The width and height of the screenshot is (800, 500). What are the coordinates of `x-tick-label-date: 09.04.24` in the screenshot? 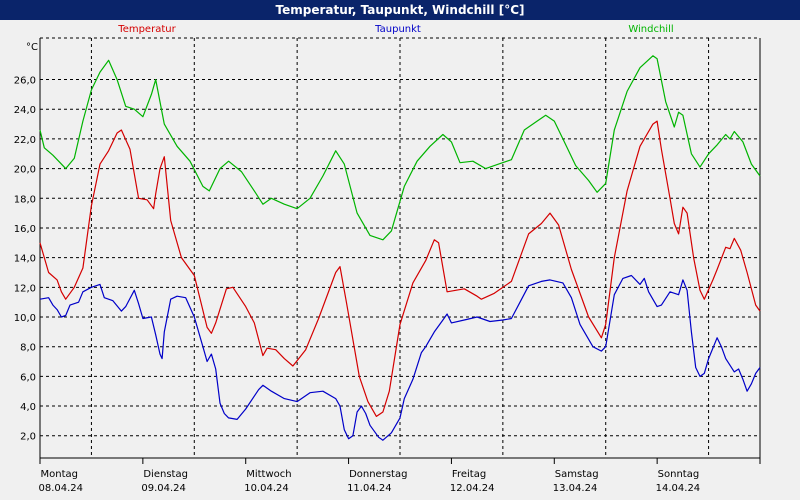 It's located at (163, 488).